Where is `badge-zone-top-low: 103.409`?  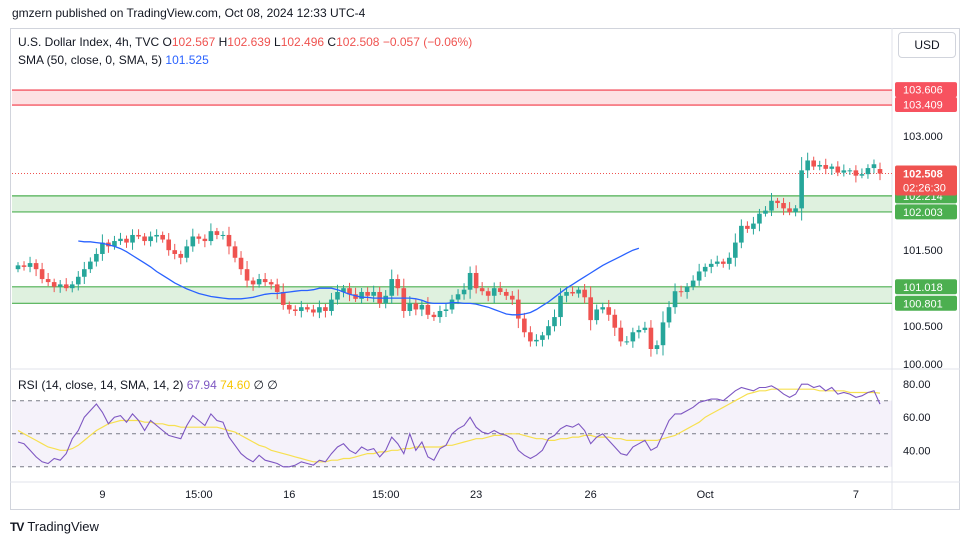
badge-zone-top-low: 103.409 is located at coordinates (923, 106).